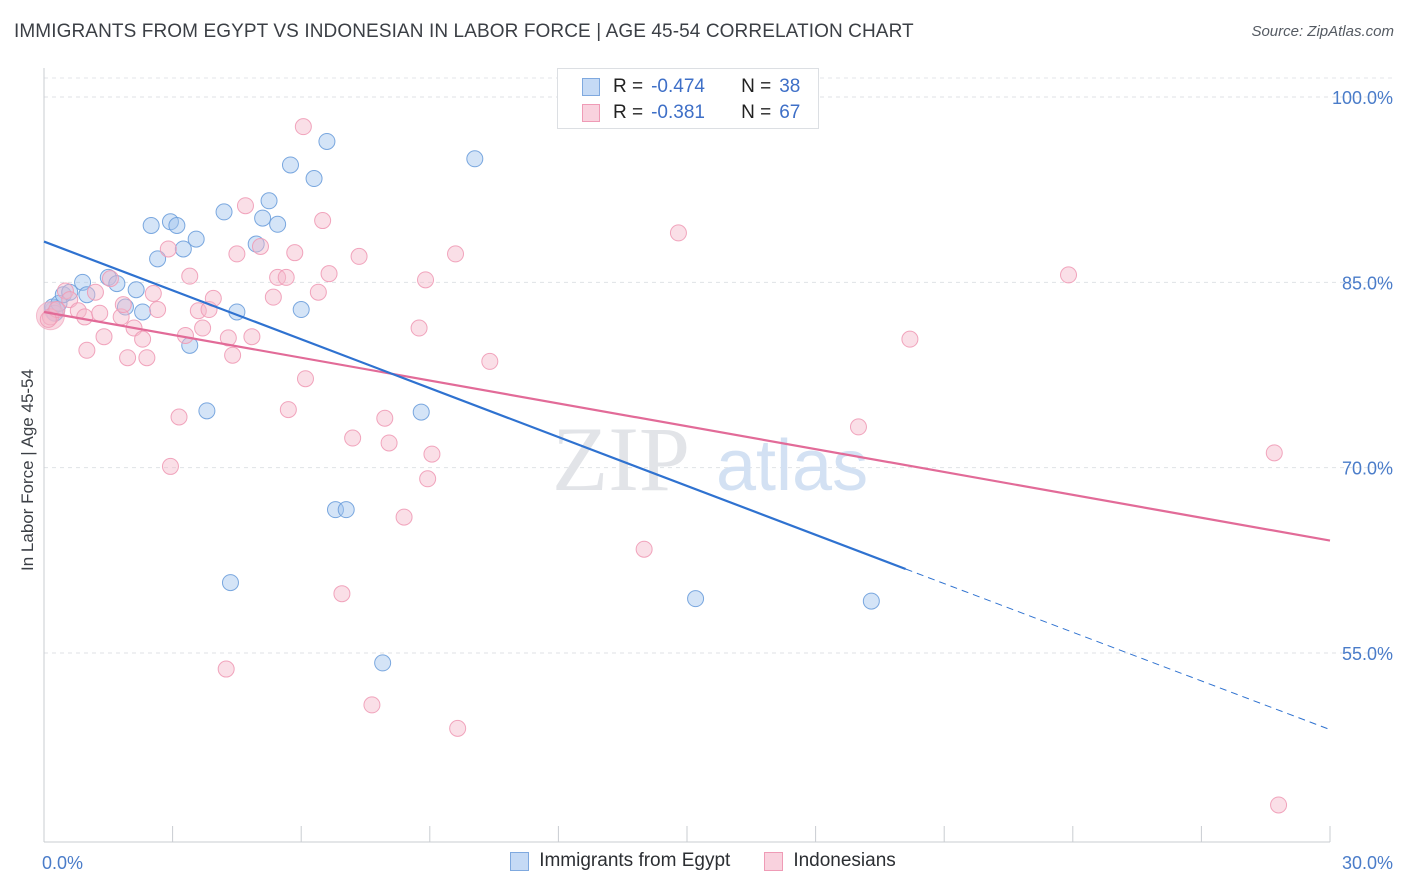  I want to click on watermark-atlas: atlas, so click(792, 466).